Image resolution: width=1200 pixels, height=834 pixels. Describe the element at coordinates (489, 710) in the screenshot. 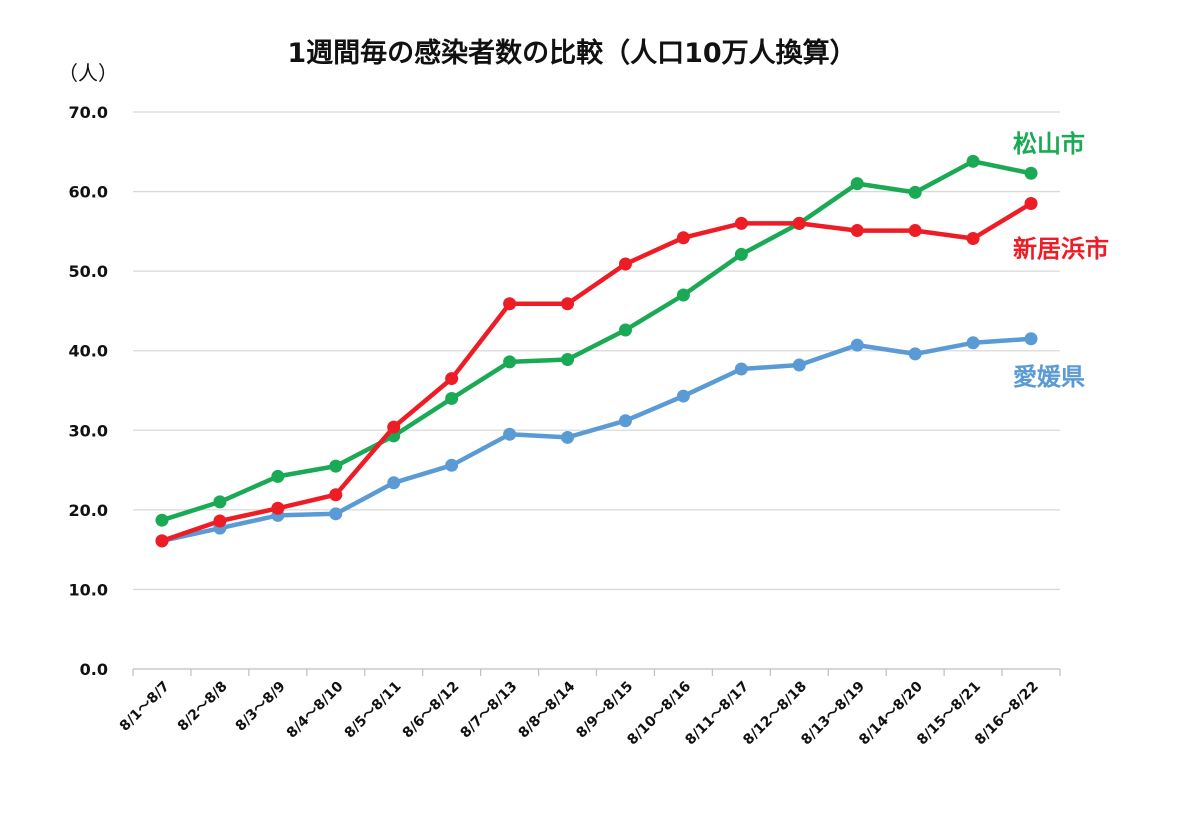

I see `x-tick-label: 8/7～8/13` at that location.